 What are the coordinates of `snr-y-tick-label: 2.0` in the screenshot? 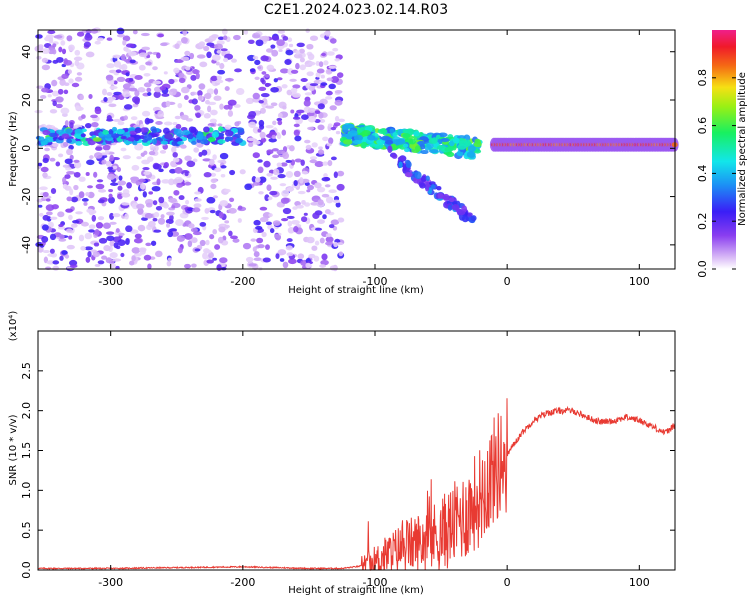 It's located at (26, 411).